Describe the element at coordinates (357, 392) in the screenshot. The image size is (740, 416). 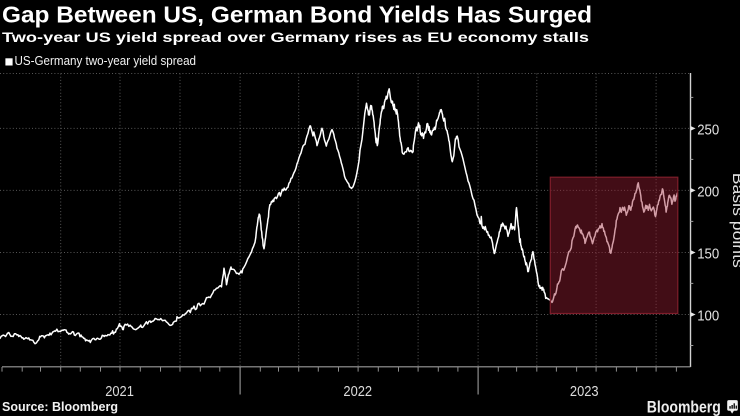
I see `svg-text: 2022` at that location.